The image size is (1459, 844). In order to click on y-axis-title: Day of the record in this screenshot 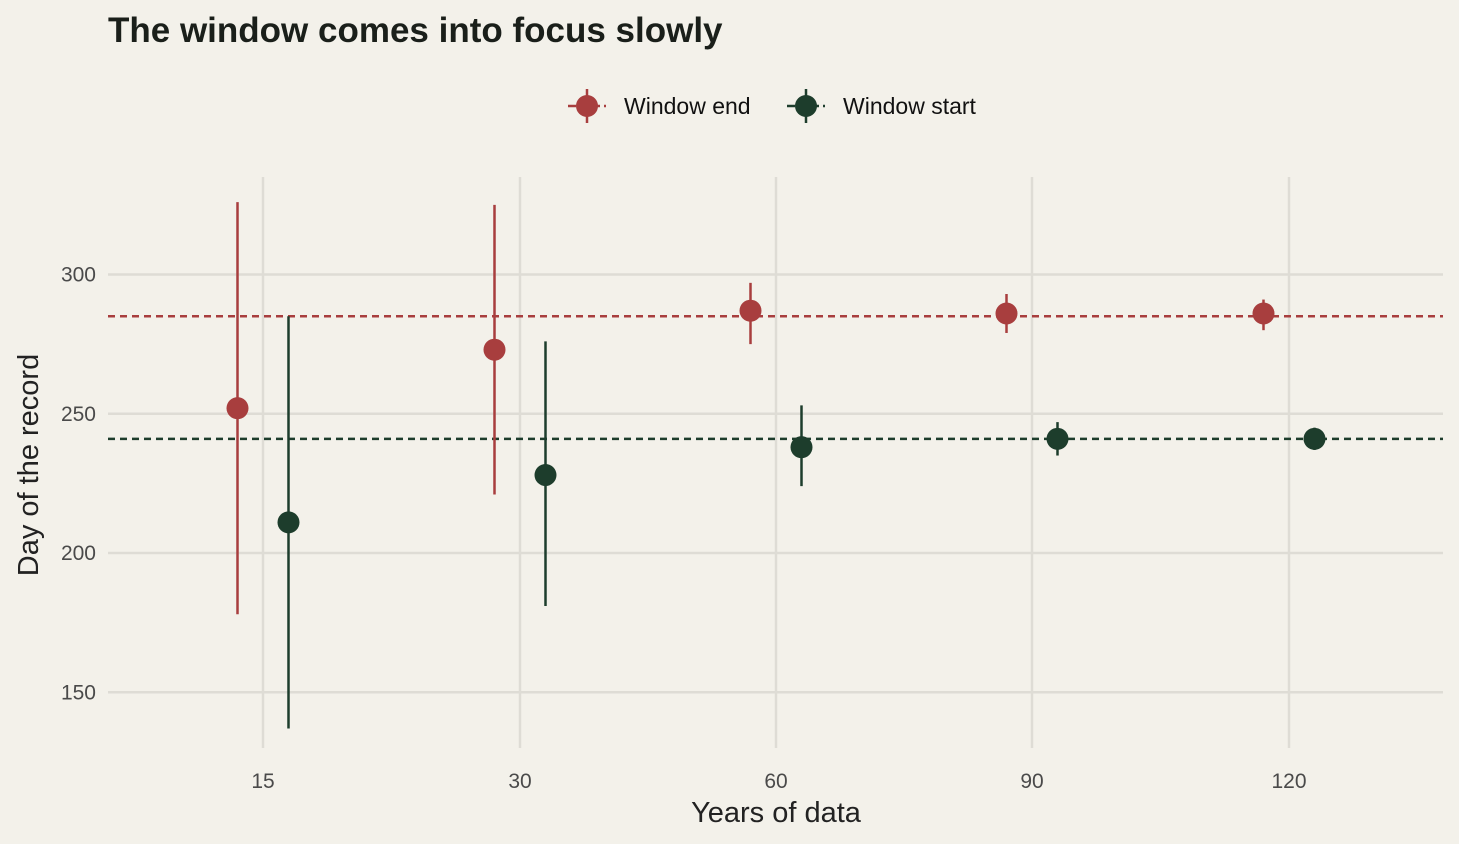, I will do `click(29, 465)`.